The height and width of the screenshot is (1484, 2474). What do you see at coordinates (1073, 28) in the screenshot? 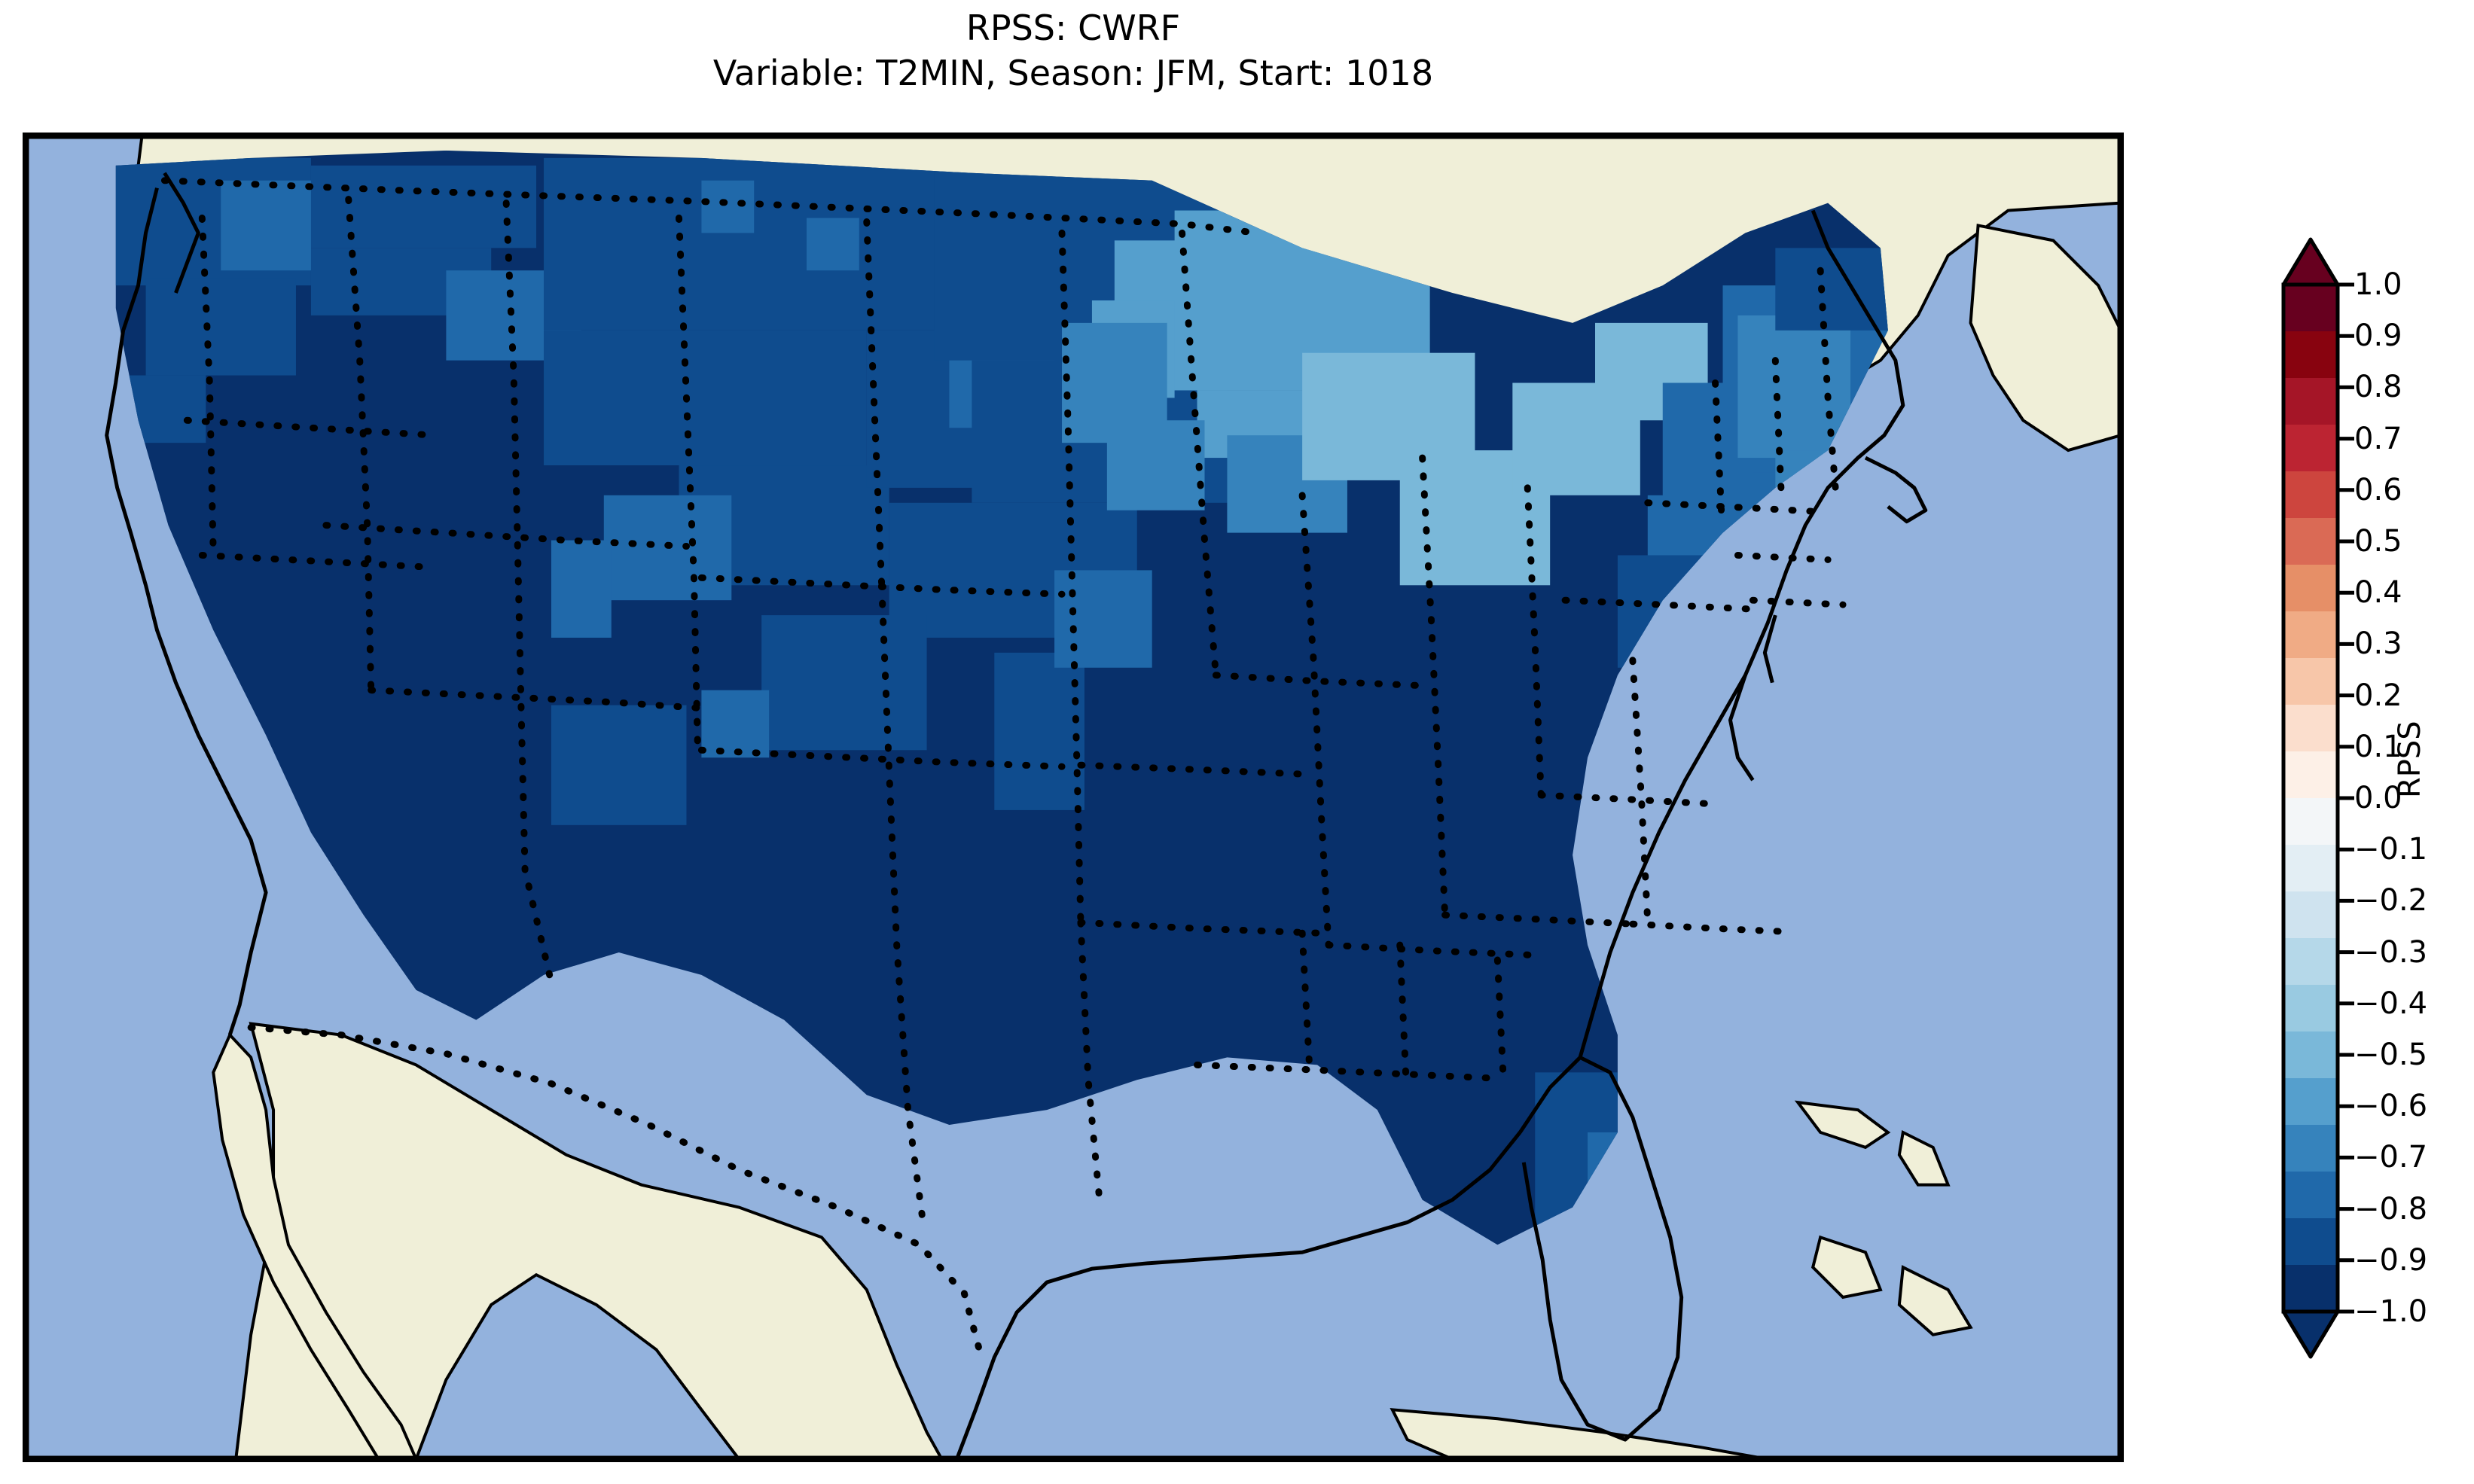
I see `title-line-1: RPSS: CWRF` at bounding box center [1073, 28].